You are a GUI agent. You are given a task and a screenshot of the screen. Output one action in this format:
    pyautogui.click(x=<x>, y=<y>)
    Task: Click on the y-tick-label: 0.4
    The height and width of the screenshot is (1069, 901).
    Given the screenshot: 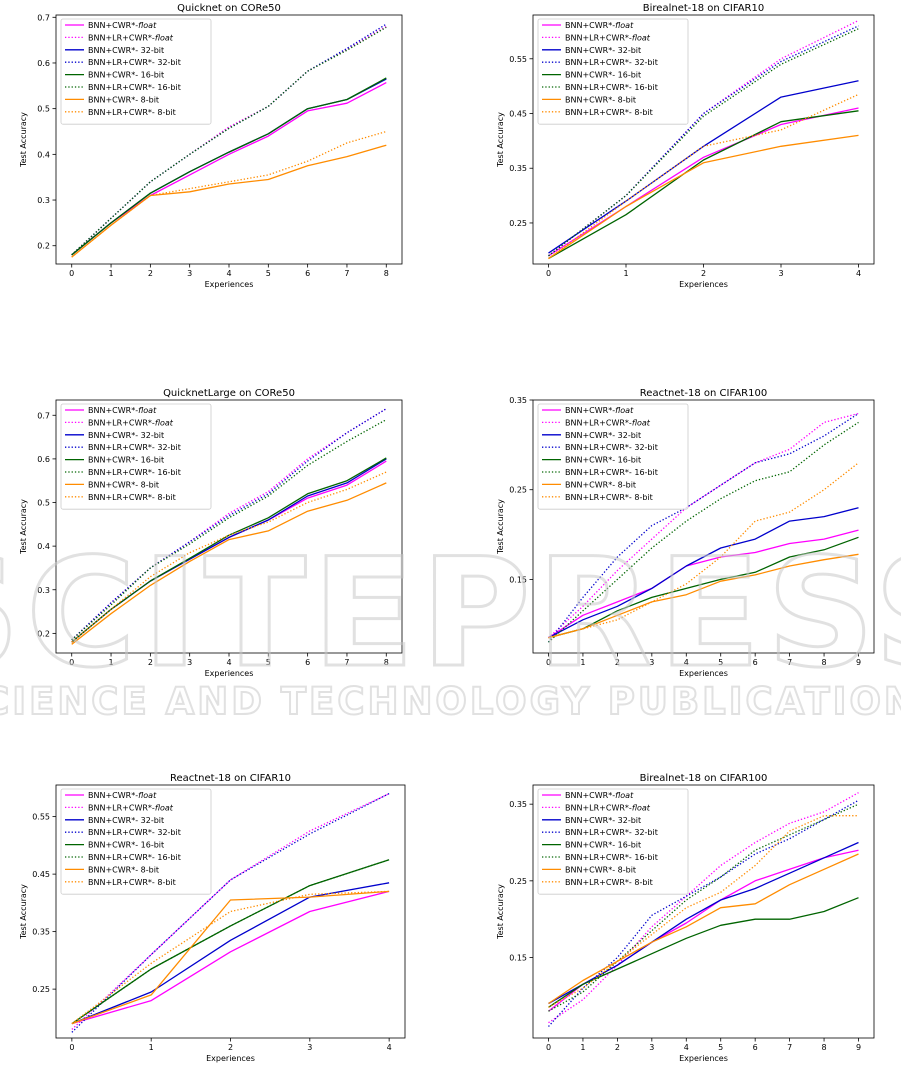 What is the action you would take?
    pyautogui.click(x=43, y=154)
    